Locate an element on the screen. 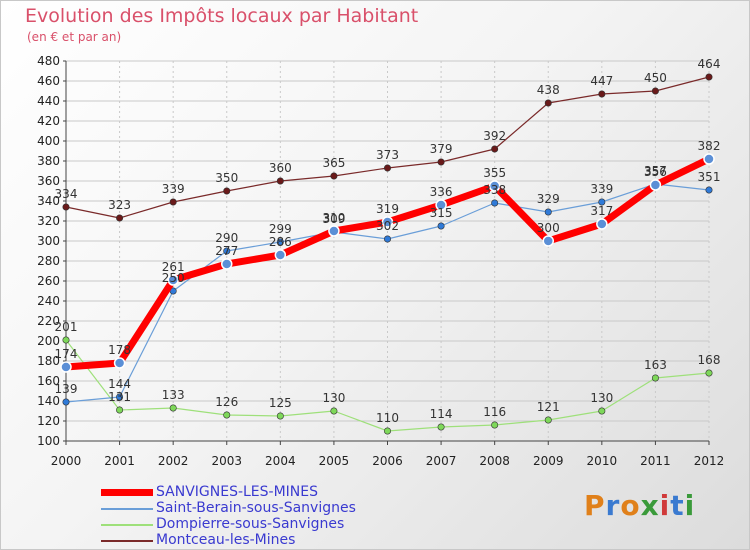 This screenshot has height=550, width=750. data-label: 174 is located at coordinates (66, 354).